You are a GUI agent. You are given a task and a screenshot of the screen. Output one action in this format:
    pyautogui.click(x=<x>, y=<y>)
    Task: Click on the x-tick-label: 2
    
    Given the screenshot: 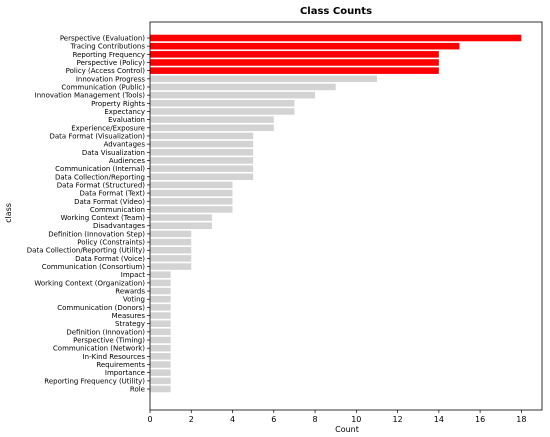 What is the action you would take?
    pyautogui.click(x=191, y=419)
    